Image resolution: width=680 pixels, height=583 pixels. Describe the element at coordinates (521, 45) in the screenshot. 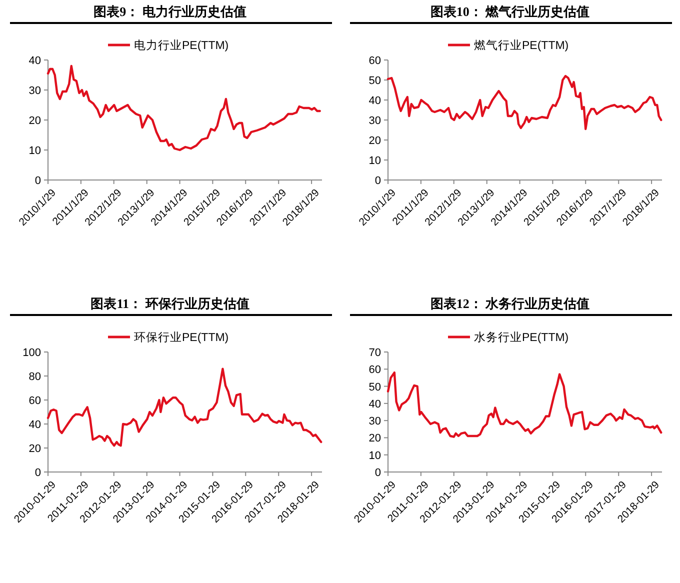

I see `legend-label: 燃气行业PE(TTM)` at that location.